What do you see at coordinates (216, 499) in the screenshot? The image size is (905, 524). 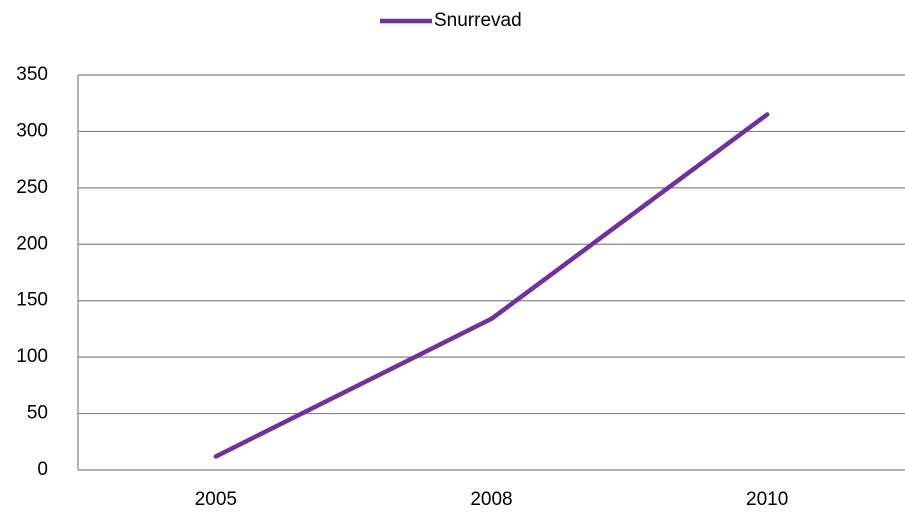 I see `x-tick-label: 2005` at bounding box center [216, 499].